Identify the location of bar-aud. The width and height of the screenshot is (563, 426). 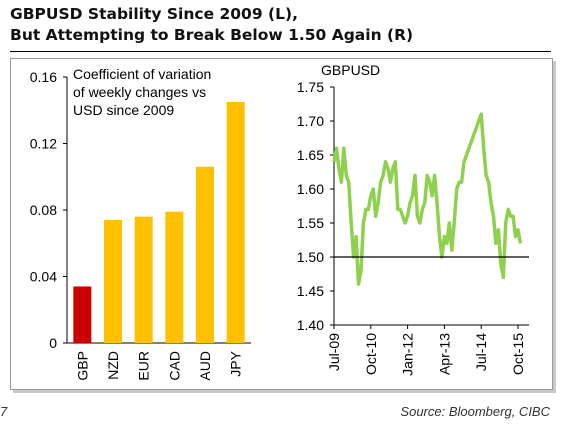
(205, 254).